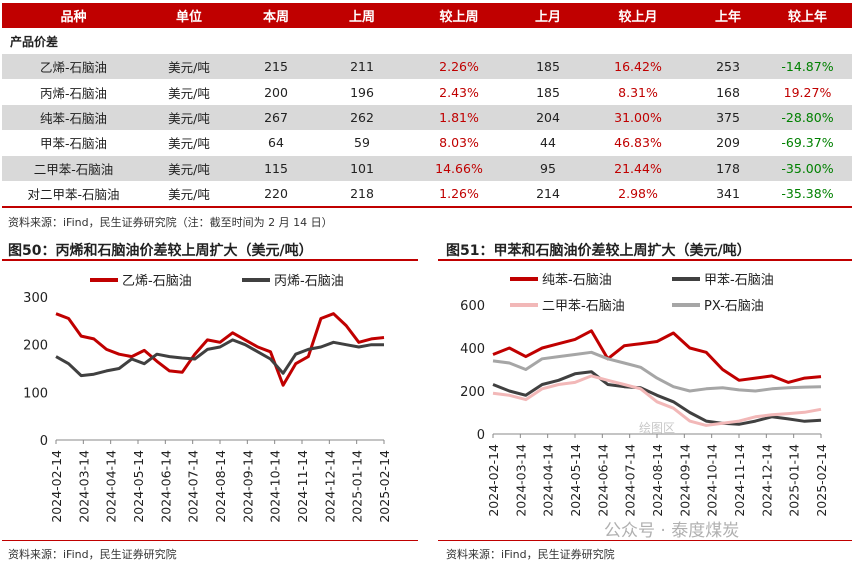  What do you see at coordinates (459, 92) in the screenshot?
I see `cell-wow: 2.43%` at bounding box center [459, 92].